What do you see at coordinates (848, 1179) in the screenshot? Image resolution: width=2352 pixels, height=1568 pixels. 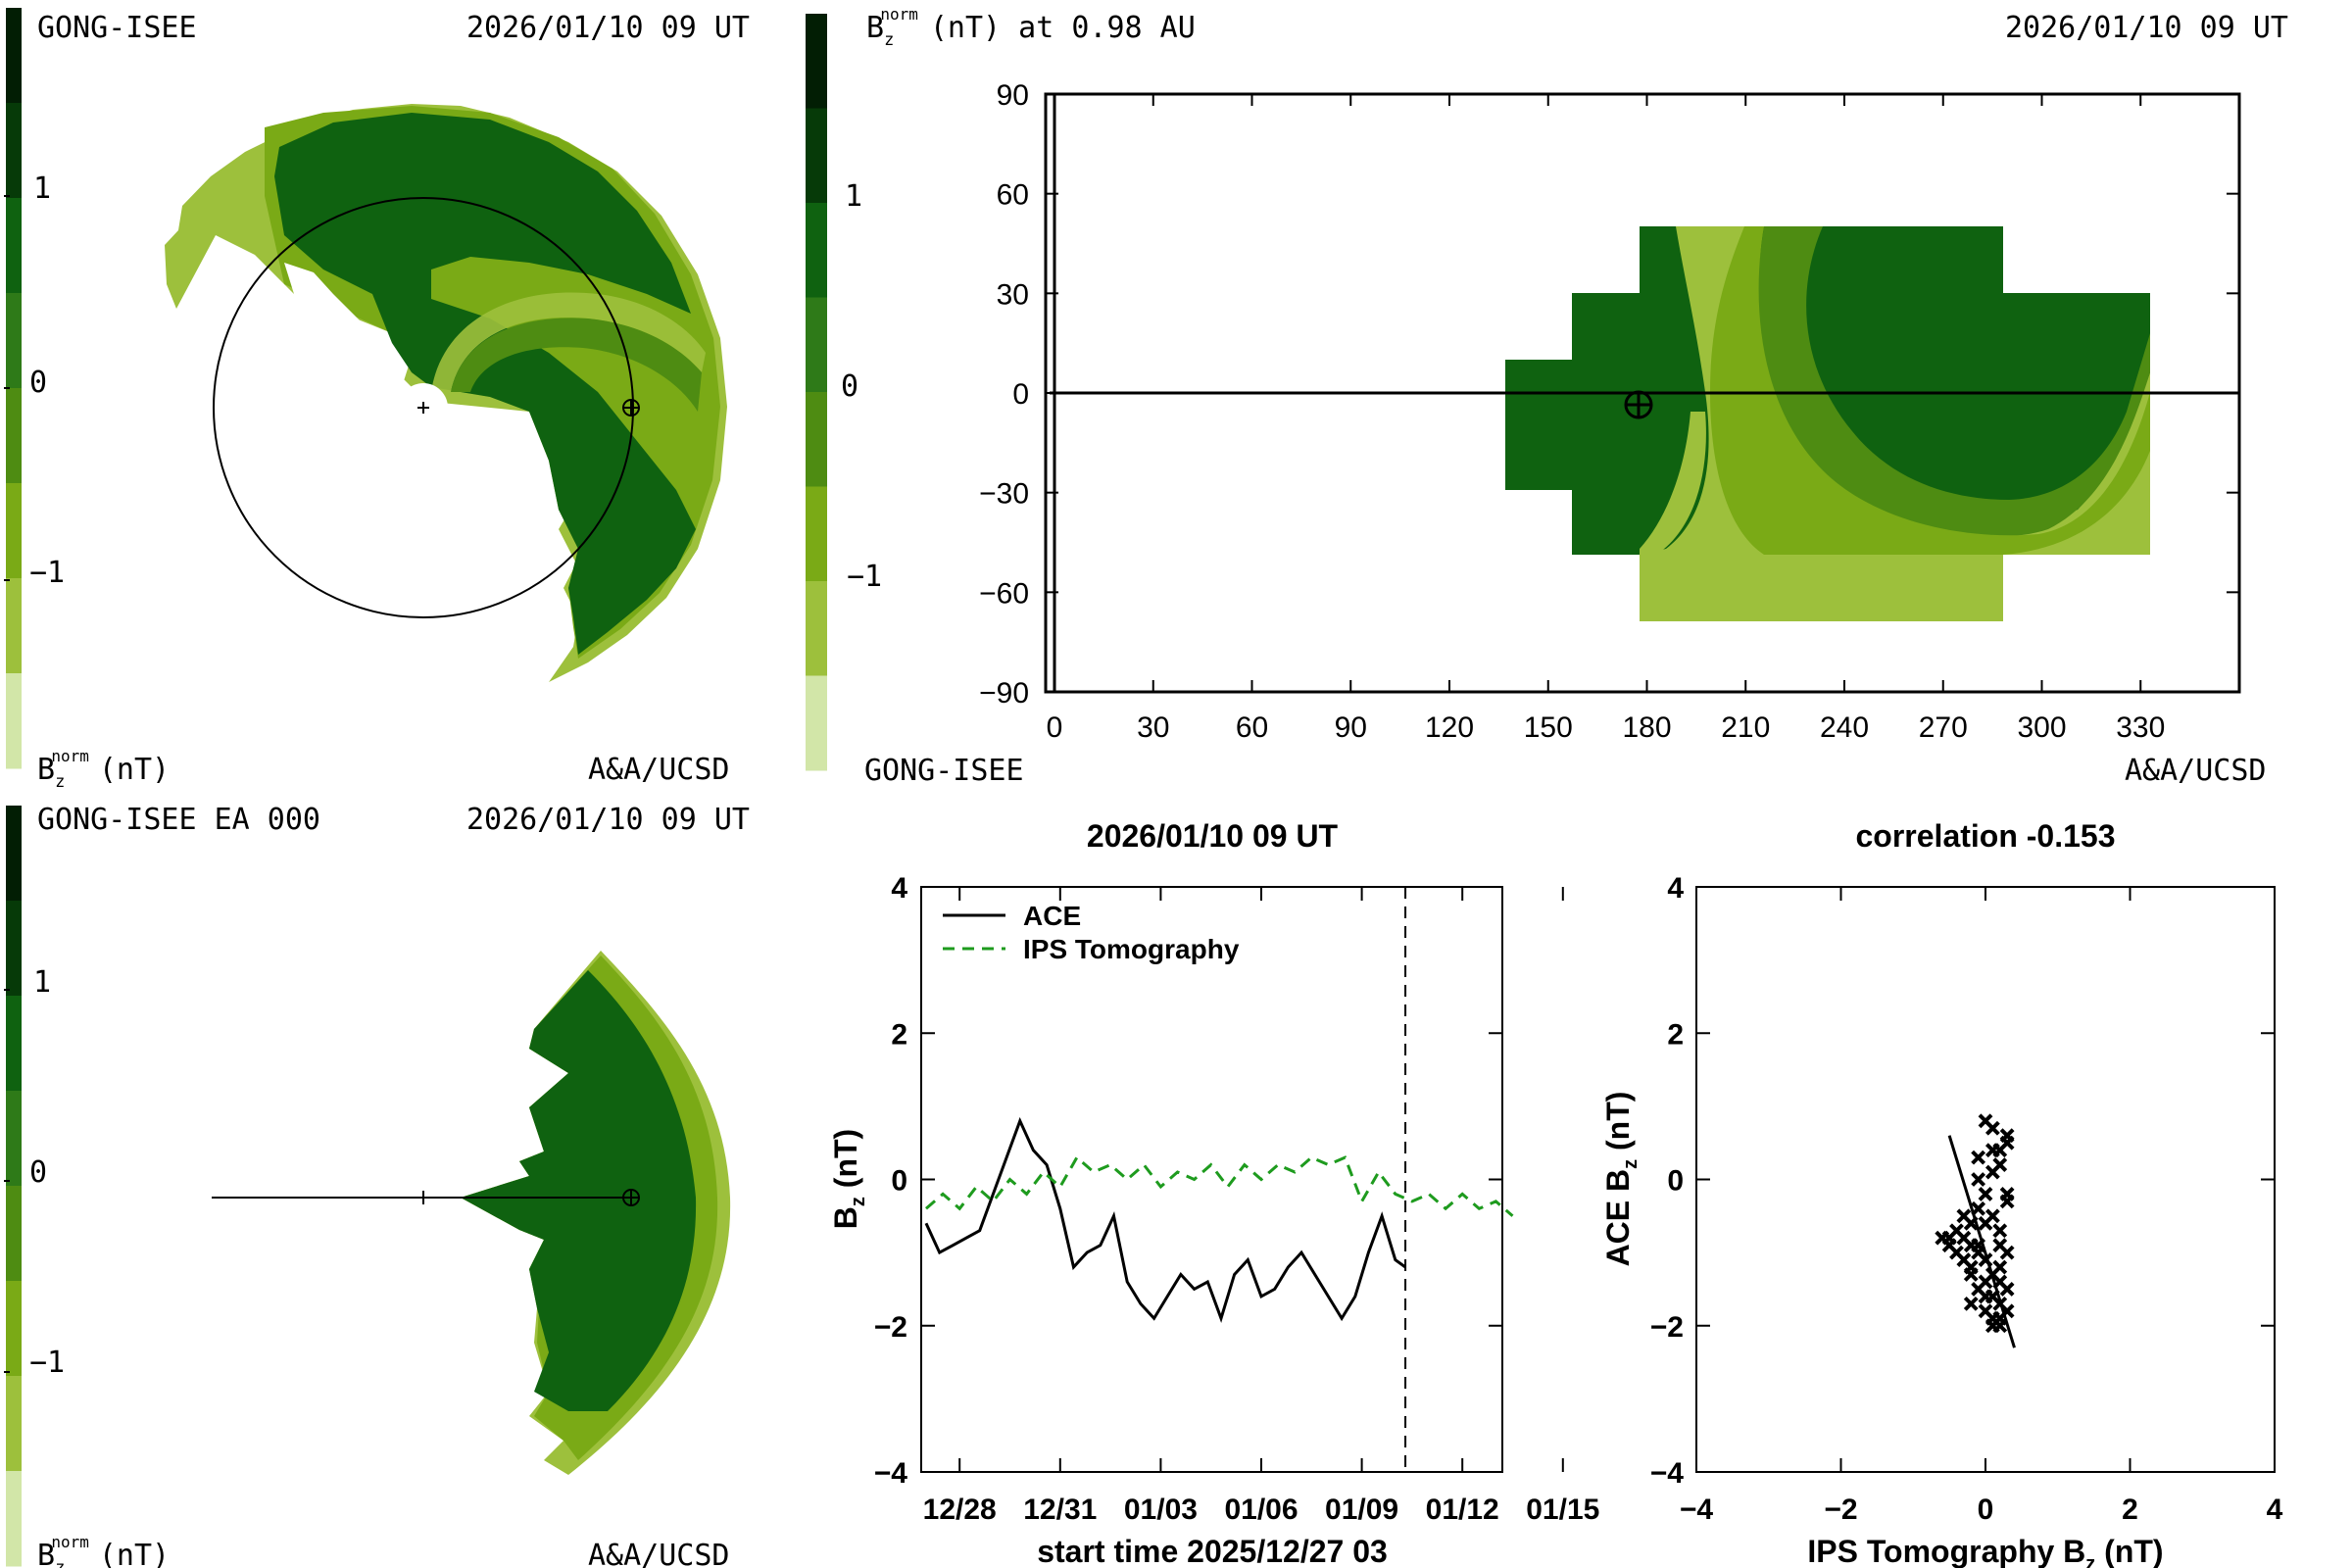 I see `timeseries-ylabel: Bz (nT)` at bounding box center [848, 1179].